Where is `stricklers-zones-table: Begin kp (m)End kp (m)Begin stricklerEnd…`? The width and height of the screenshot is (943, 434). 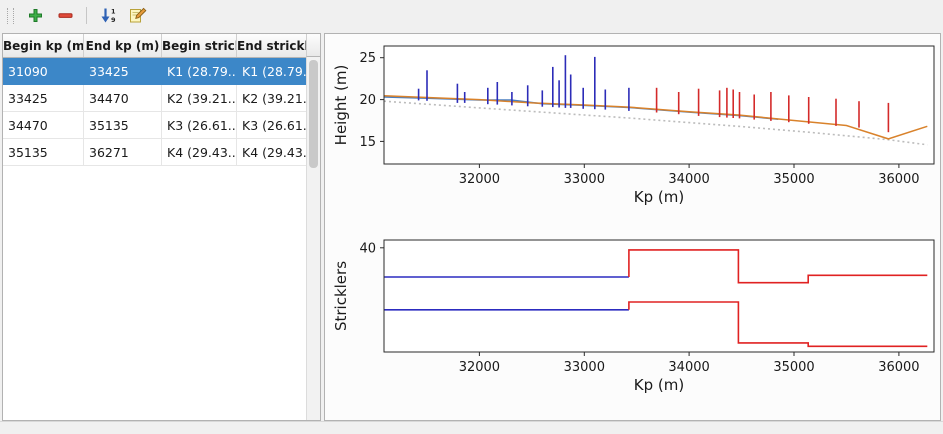 stricklers-zones-table: Begin kp (m)End kp (m)Begin stricklerEnd… is located at coordinates (156, 100).